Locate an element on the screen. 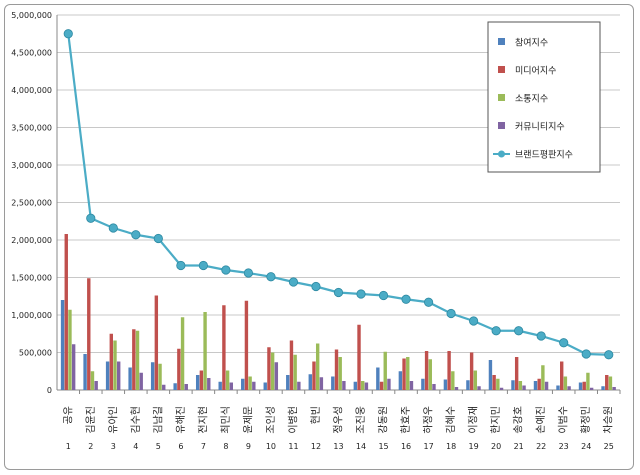 This screenshot has width=640, height=475. category-index: 18 is located at coordinates (451, 446).